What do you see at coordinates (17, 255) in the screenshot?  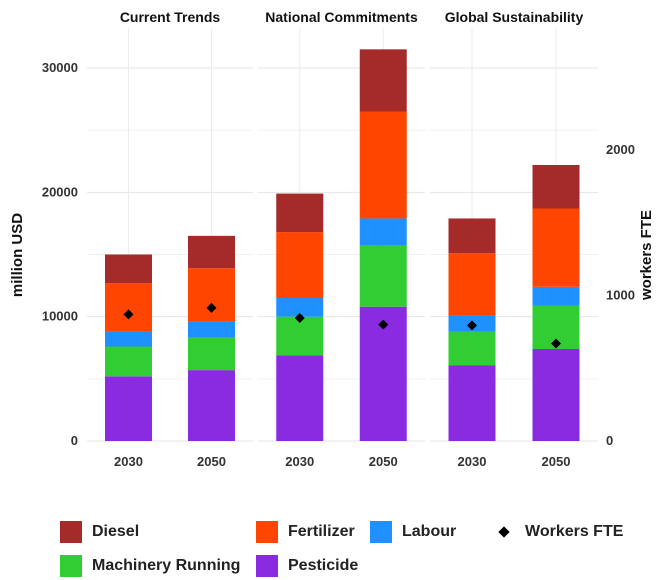 I see `y-axis-title: million USD` at bounding box center [17, 255].